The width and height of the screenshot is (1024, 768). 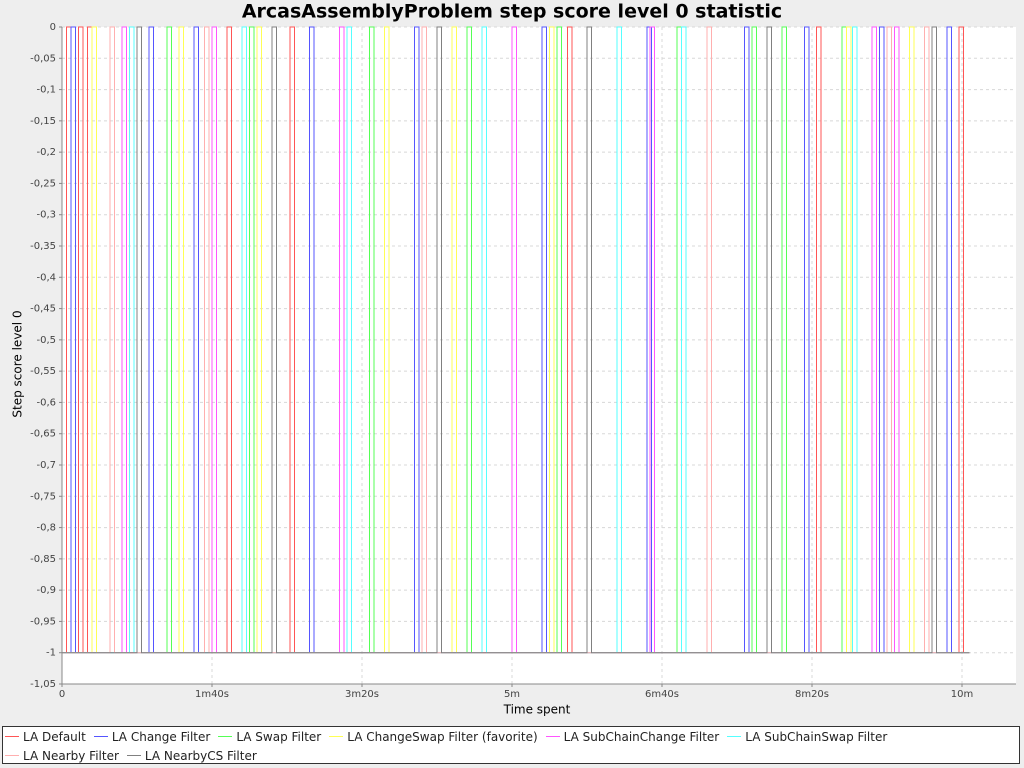 I want to click on y-tick-label: -0,65, so click(x=43, y=434).